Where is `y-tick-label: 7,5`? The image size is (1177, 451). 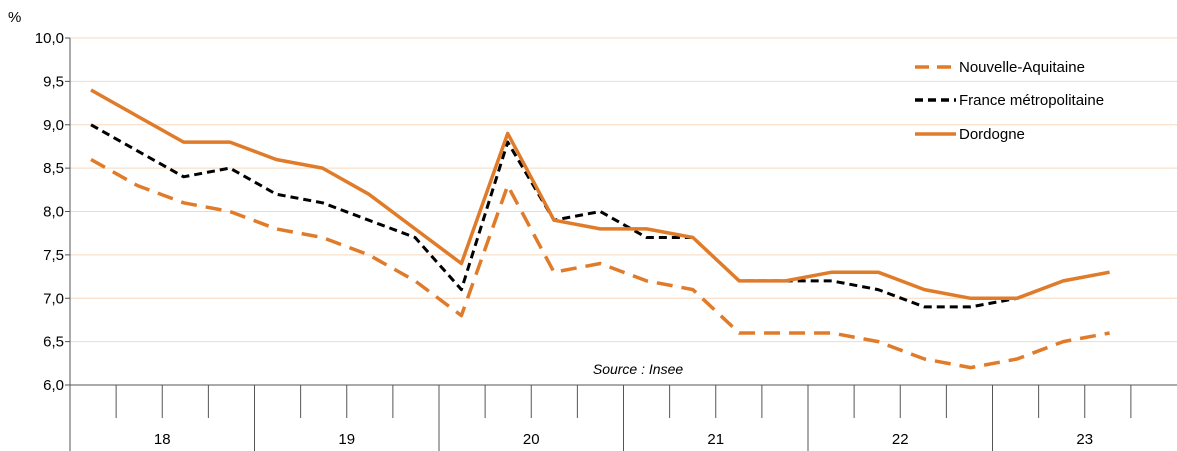
y-tick-label: 7,5 is located at coordinates (53, 255).